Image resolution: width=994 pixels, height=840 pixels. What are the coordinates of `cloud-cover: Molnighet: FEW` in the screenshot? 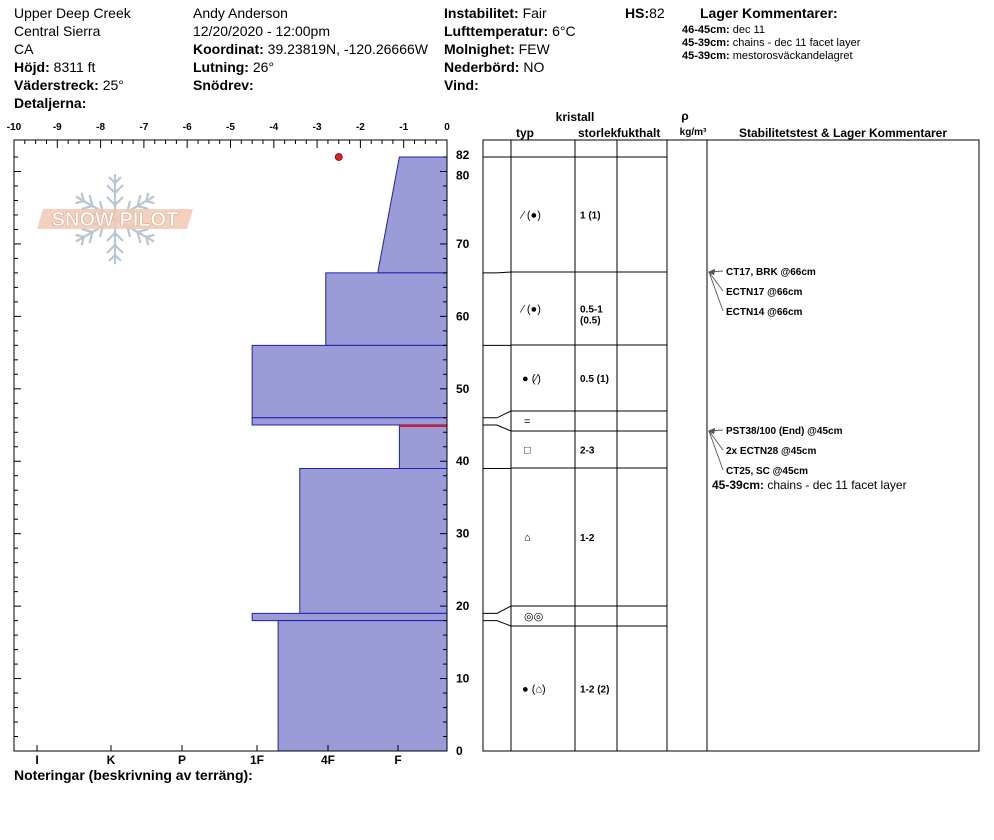 It's located at (497, 49).